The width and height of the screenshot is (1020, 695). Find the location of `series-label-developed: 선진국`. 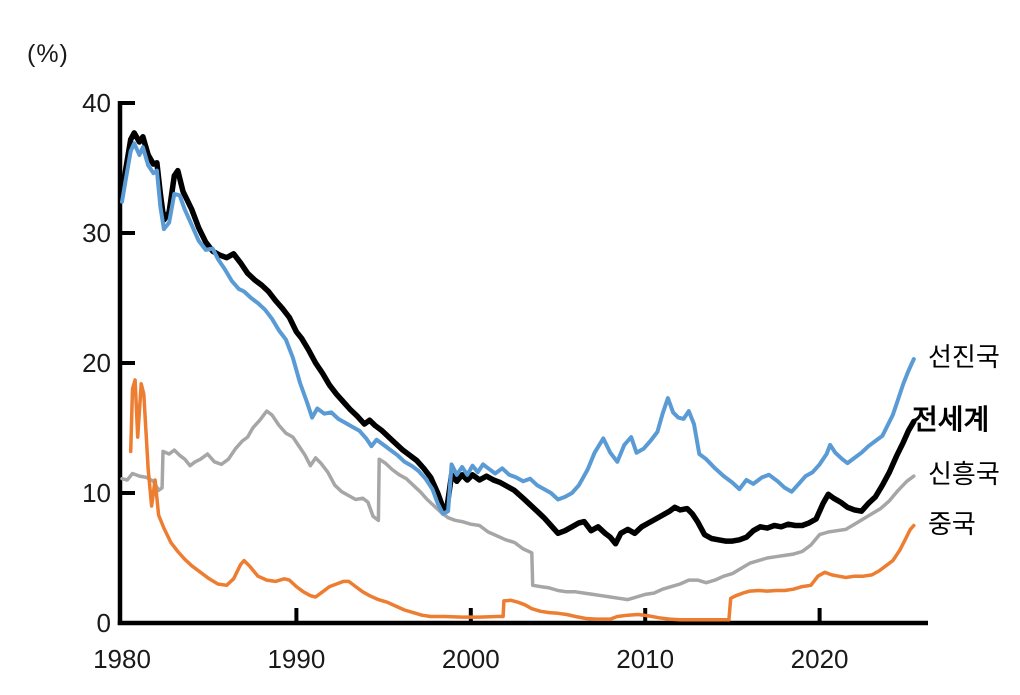

series-label-developed: 선진국 is located at coordinates (964, 357).